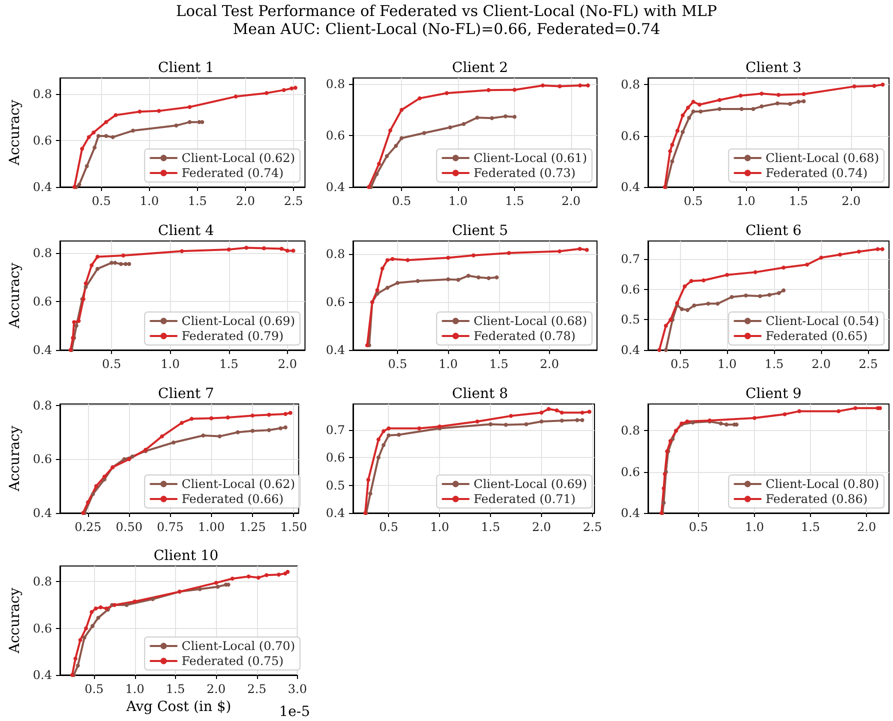 This screenshot has height=721, width=893. What do you see at coordinates (233, 173) in the screenshot?
I see `legend-label: Federated (0.74)` at bounding box center [233, 173].